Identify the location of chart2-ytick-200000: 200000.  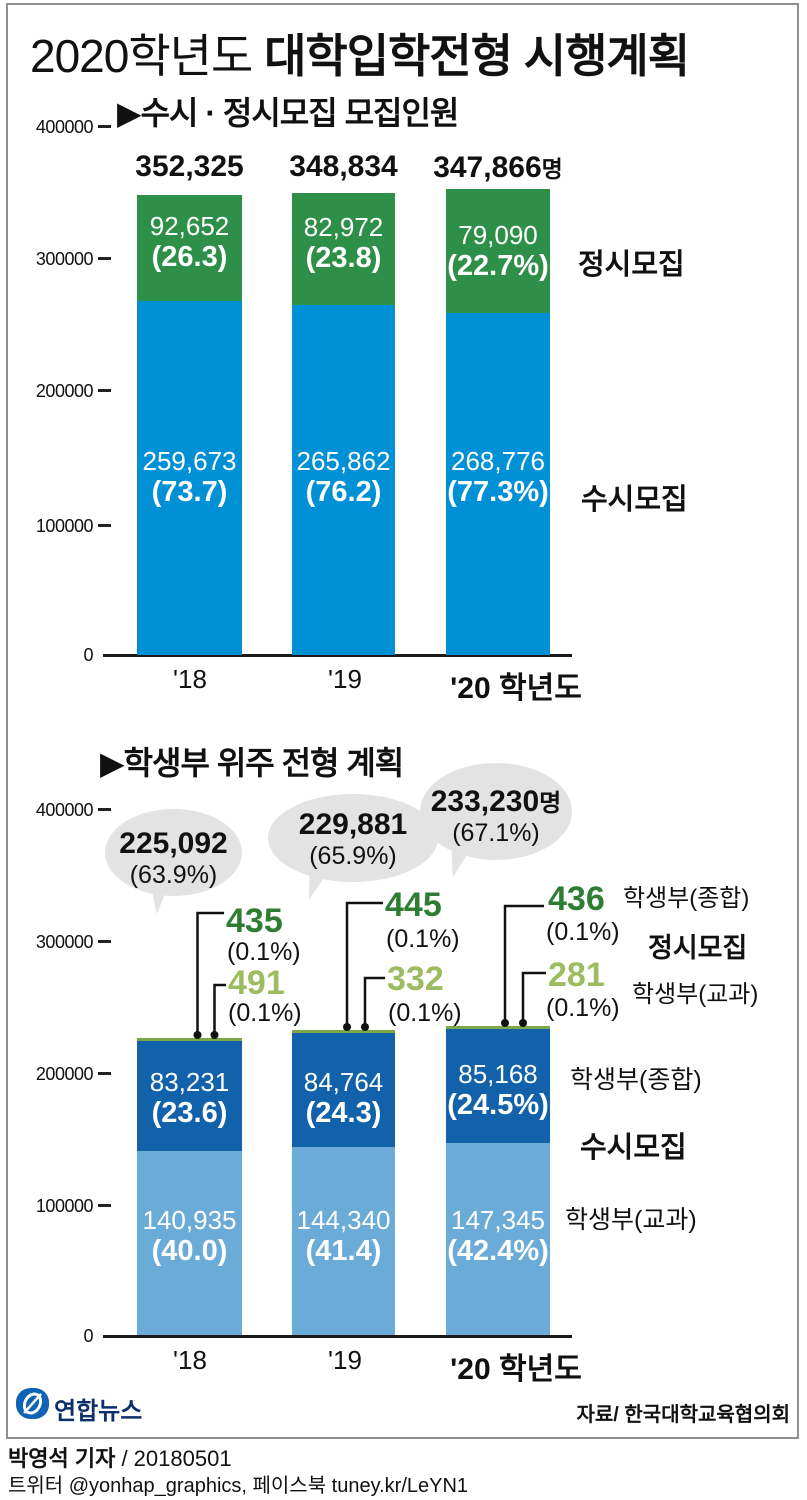
(64, 1074).